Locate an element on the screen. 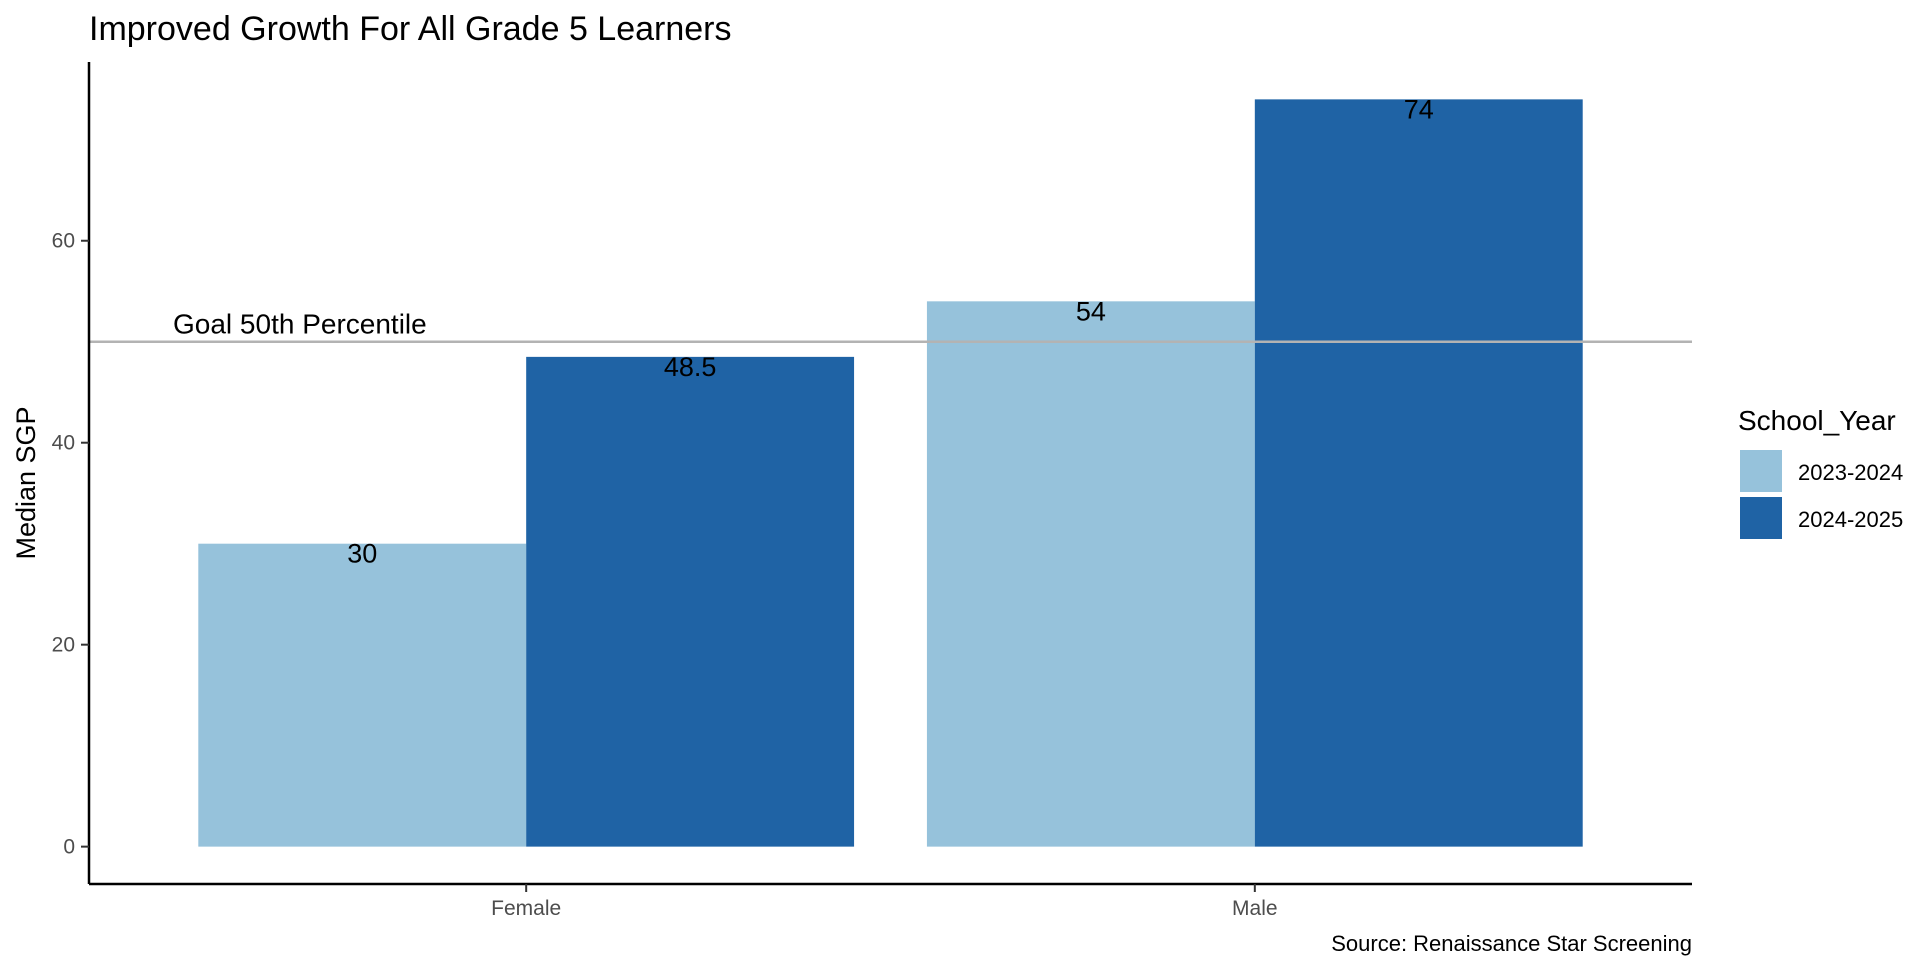 This screenshot has width=1920, height=960. legend-label-2024-2025: 2024-2025 is located at coordinates (1850, 519).